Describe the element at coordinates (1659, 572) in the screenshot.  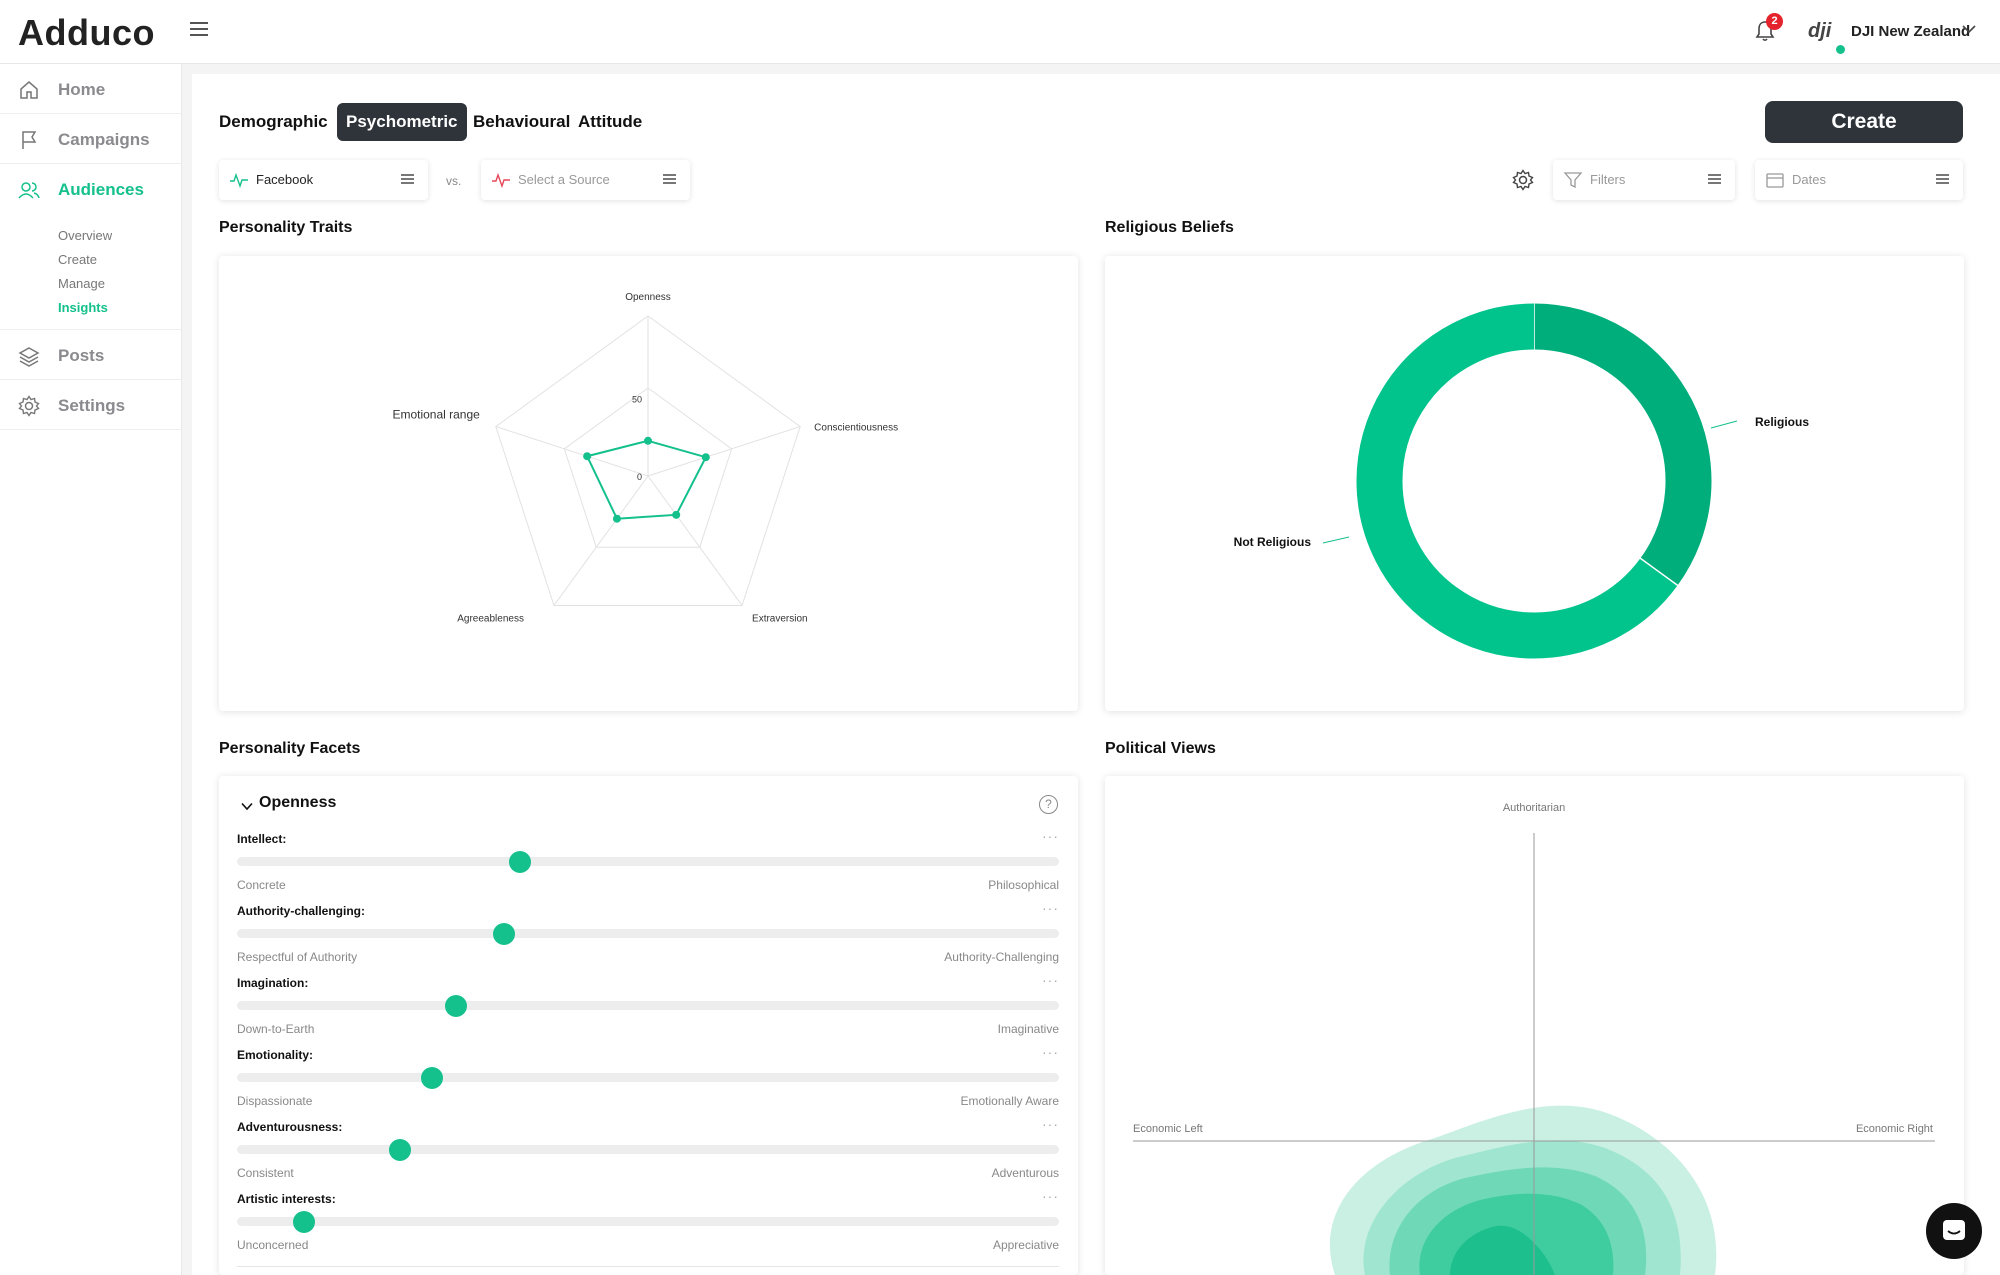
I see `donut-slice-separator` at that location.